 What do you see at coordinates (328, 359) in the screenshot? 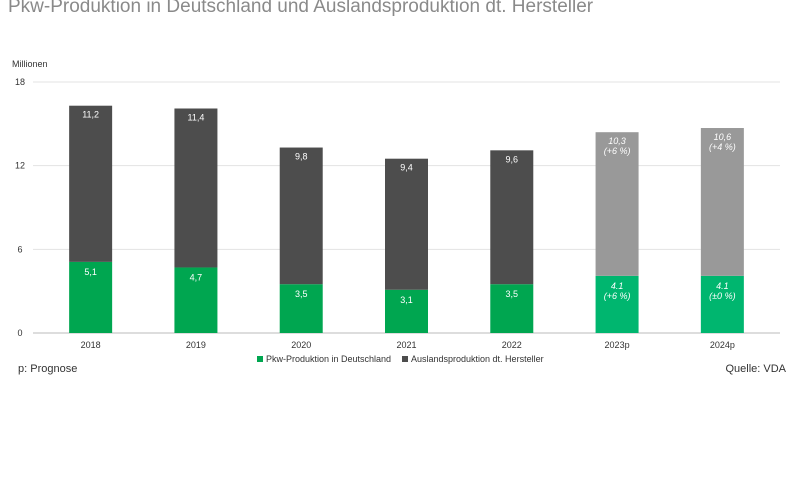
I see `legend-label: Pkw-Produktion in Deutschland` at bounding box center [328, 359].